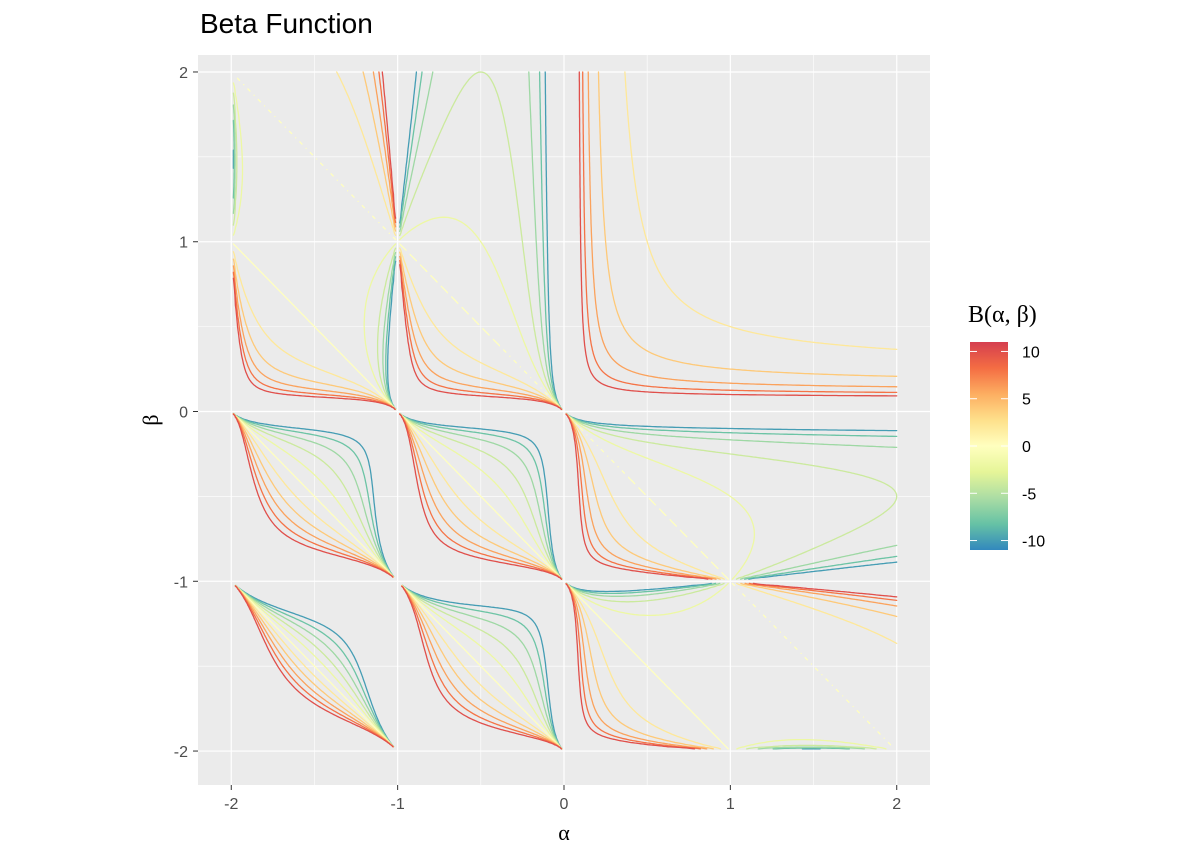 This screenshot has width=1200, height=857. Describe the element at coordinates (564, 804) in the screenshot. I see `x-tick-label: 0` at that location.